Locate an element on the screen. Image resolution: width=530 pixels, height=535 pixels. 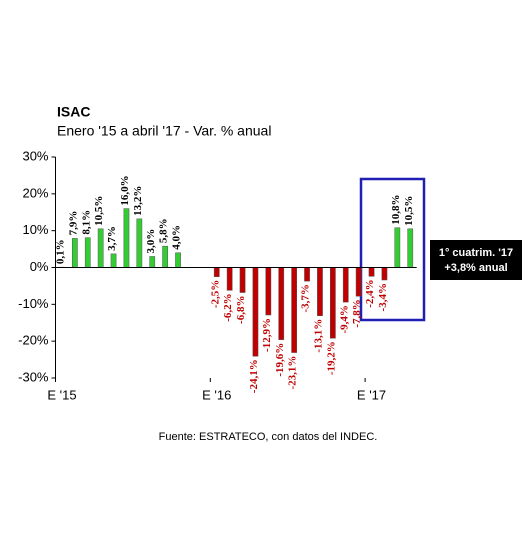
y-tick-label: -20% is located at coordinates (33, 340).